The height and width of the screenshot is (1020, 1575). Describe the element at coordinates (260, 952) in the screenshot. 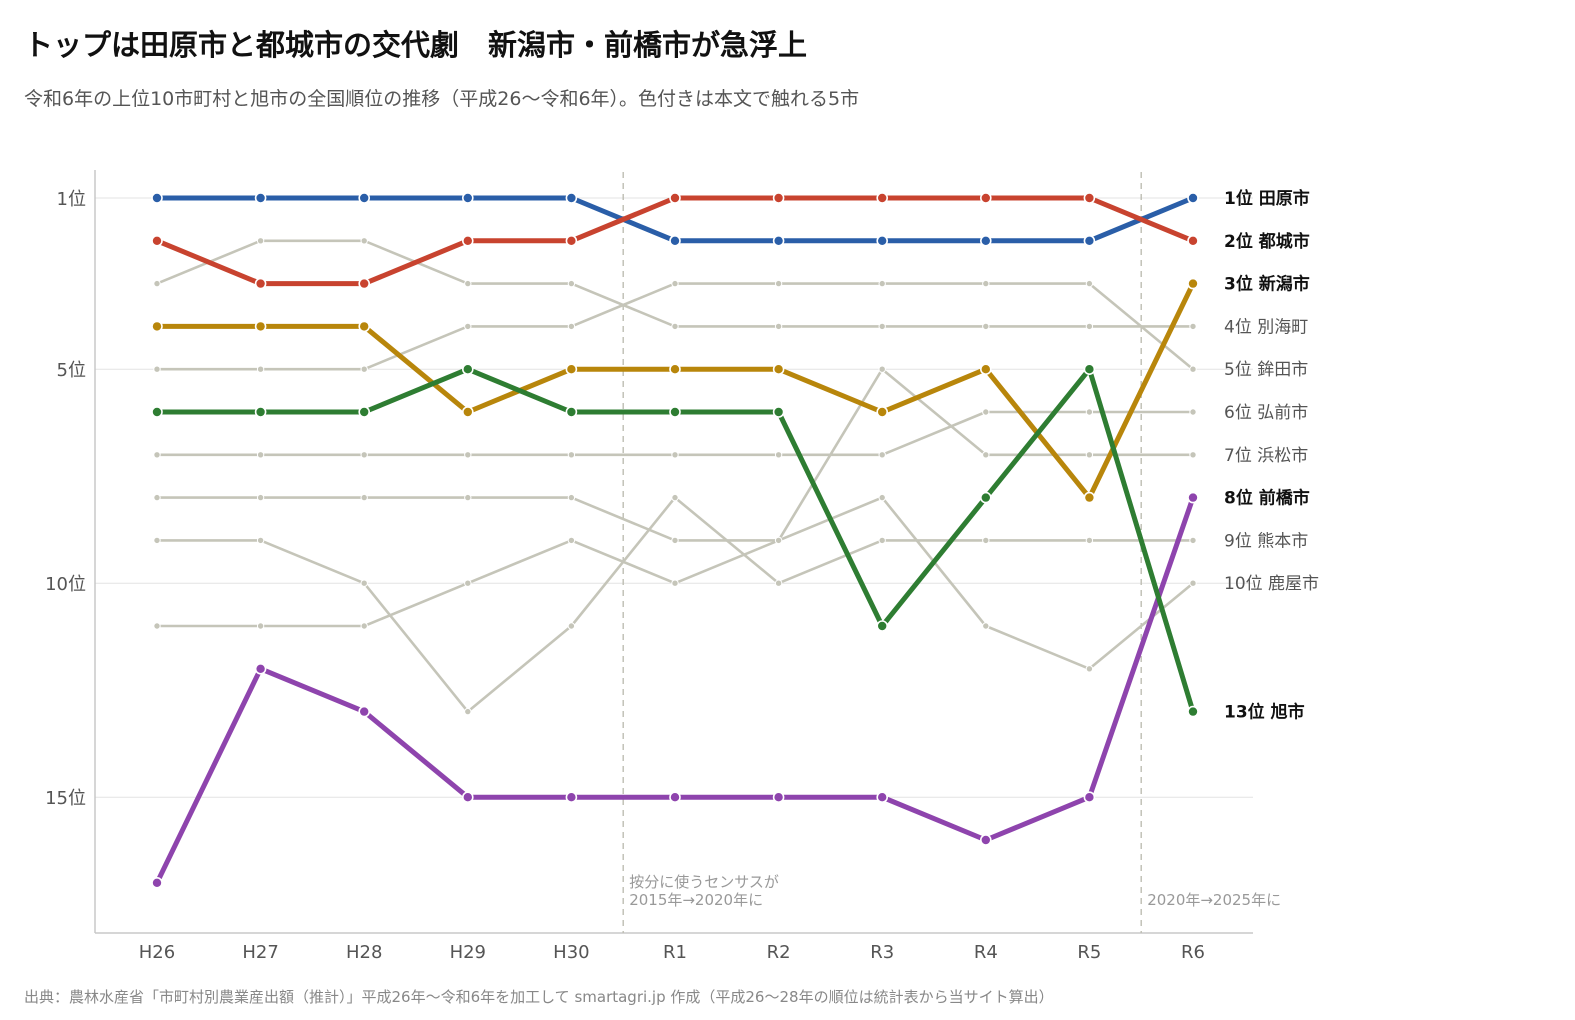

I see `x-tick-label: H27` at that location.